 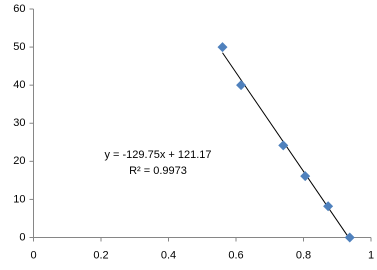 I want to click on y-tick-label: 10, so click(x=19, y=199).